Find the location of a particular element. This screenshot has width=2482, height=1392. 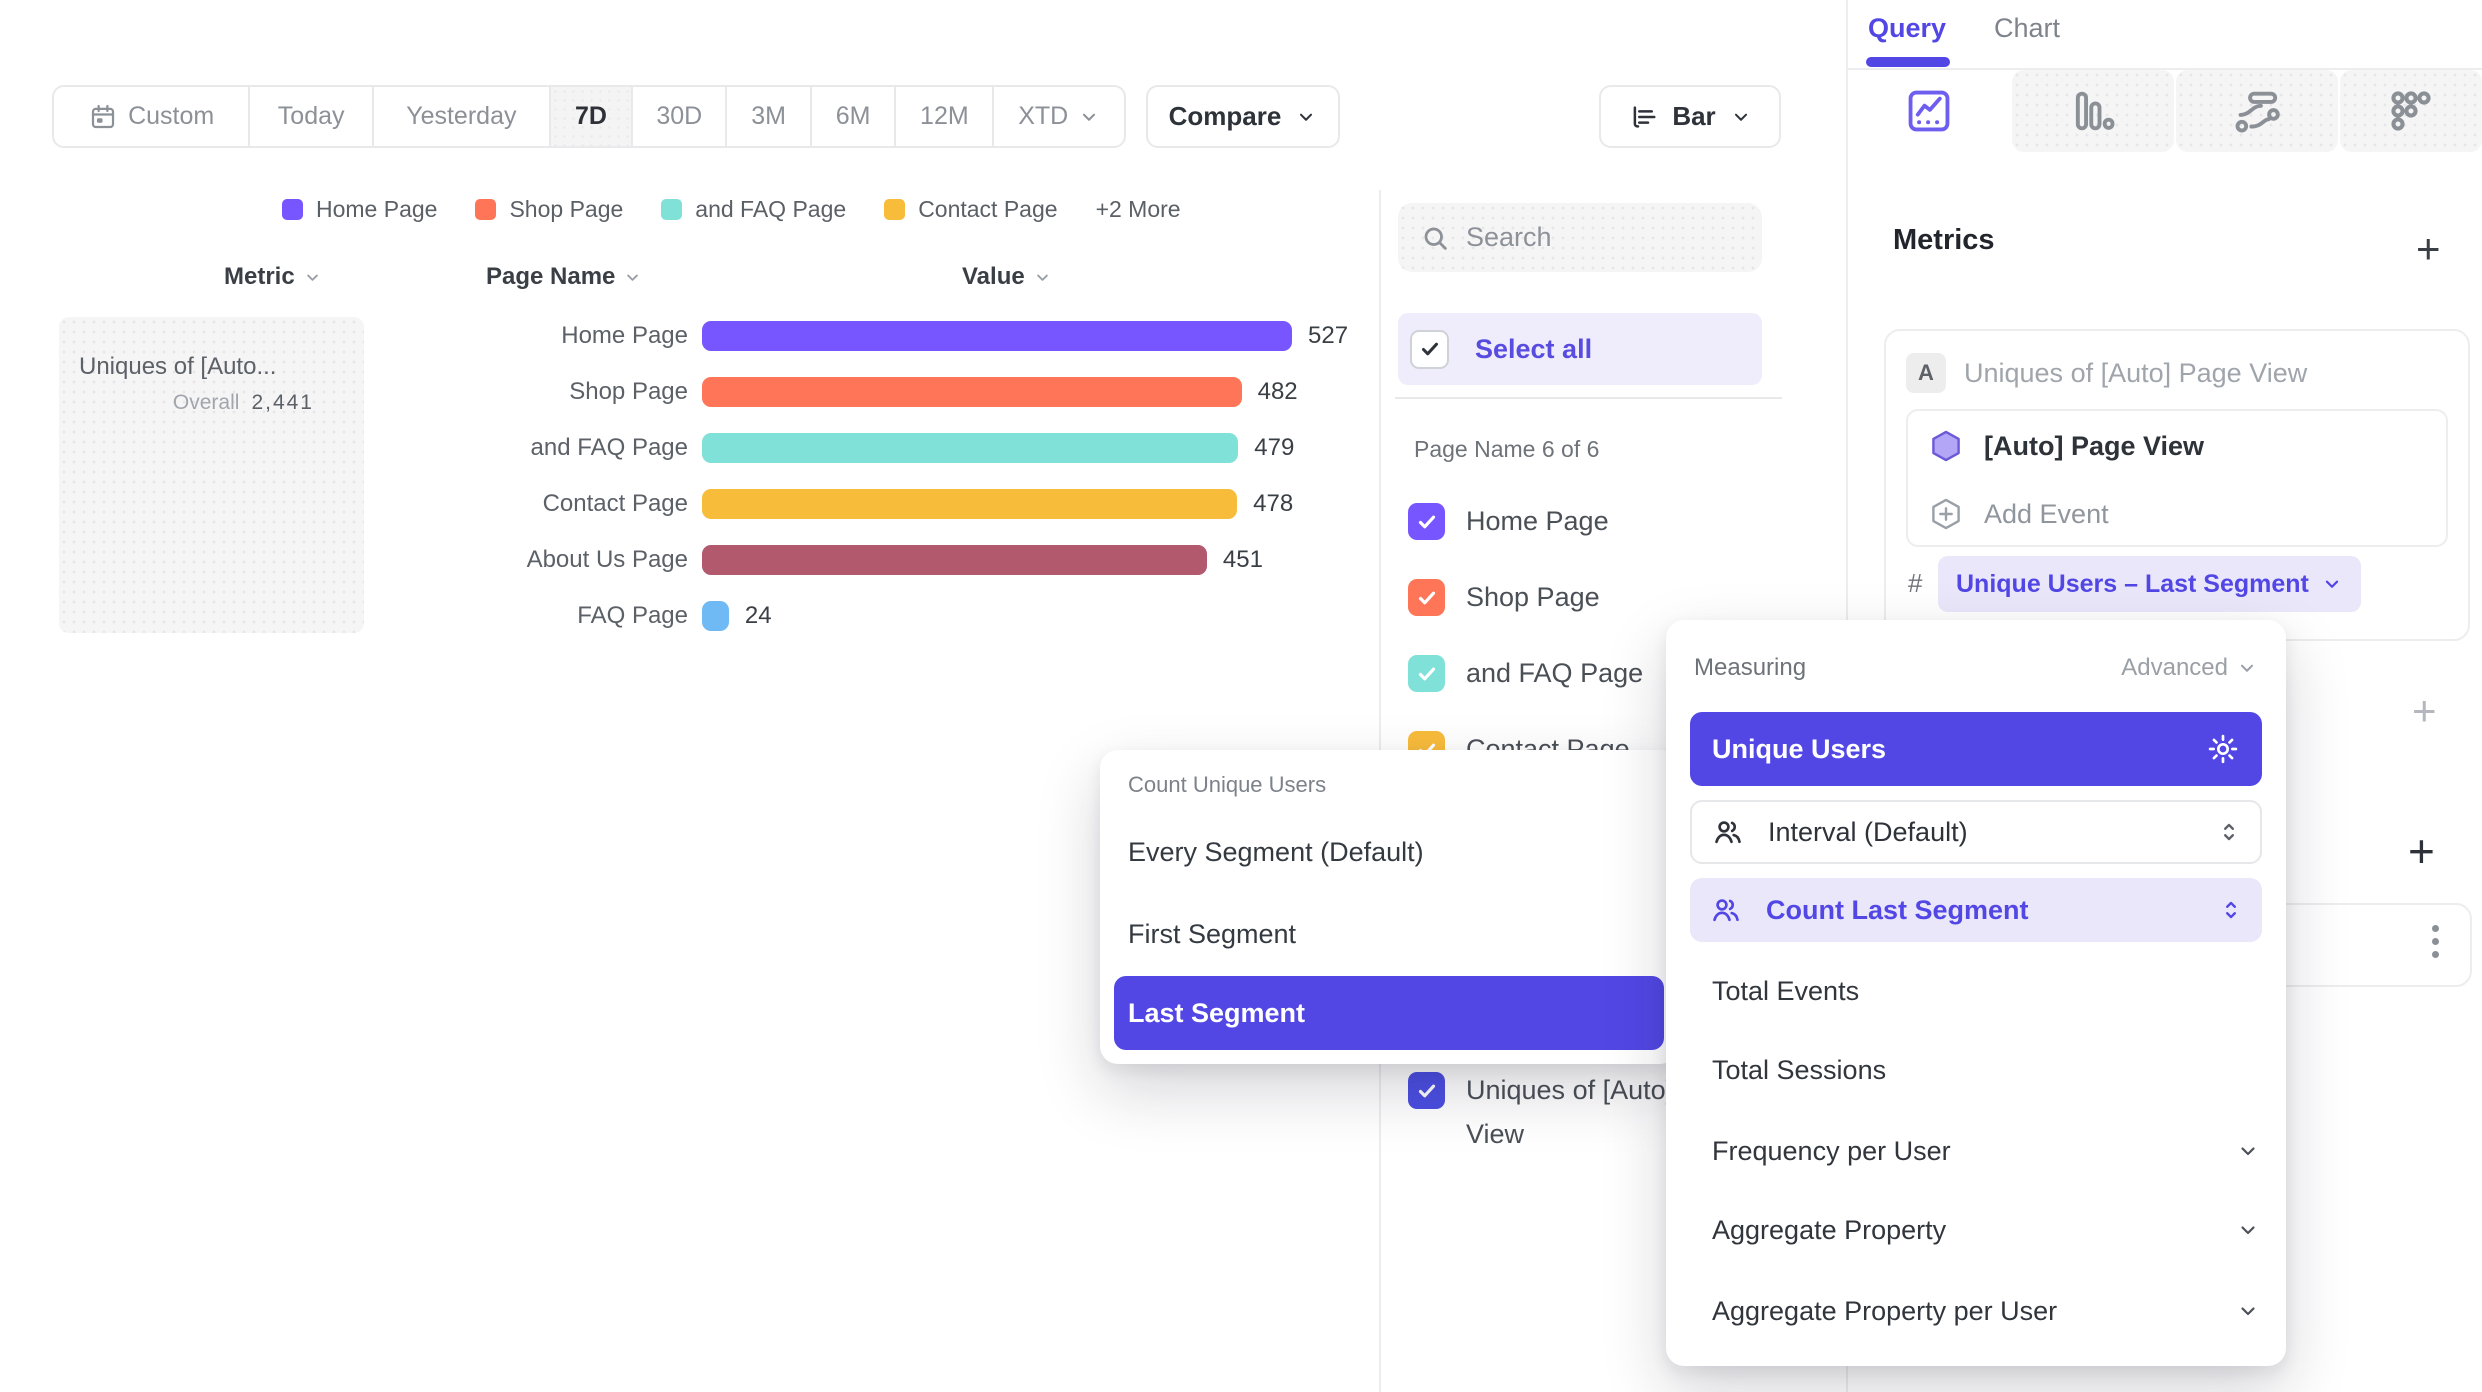

tab-chart: Chart is located at coordinates (2027, 28).